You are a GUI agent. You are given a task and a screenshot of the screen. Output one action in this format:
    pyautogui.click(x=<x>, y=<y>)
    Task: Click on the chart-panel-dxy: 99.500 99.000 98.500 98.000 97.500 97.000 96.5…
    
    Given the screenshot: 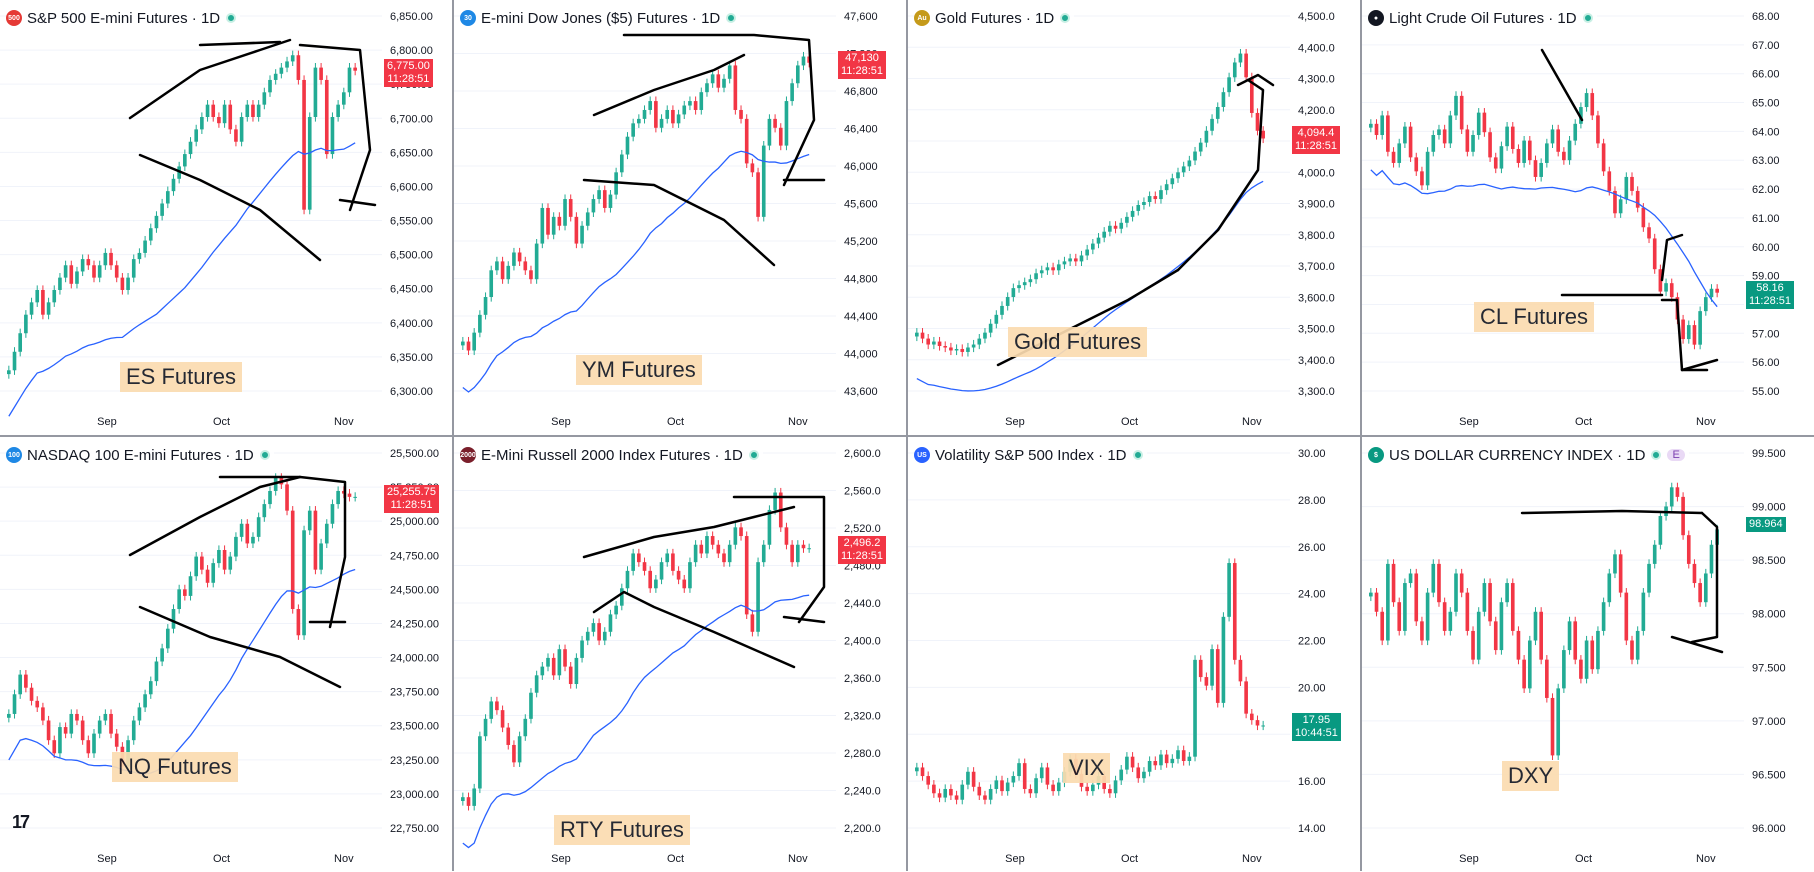 What is the action you would take?
    pyautogui.click(x=1588, y=654)
    